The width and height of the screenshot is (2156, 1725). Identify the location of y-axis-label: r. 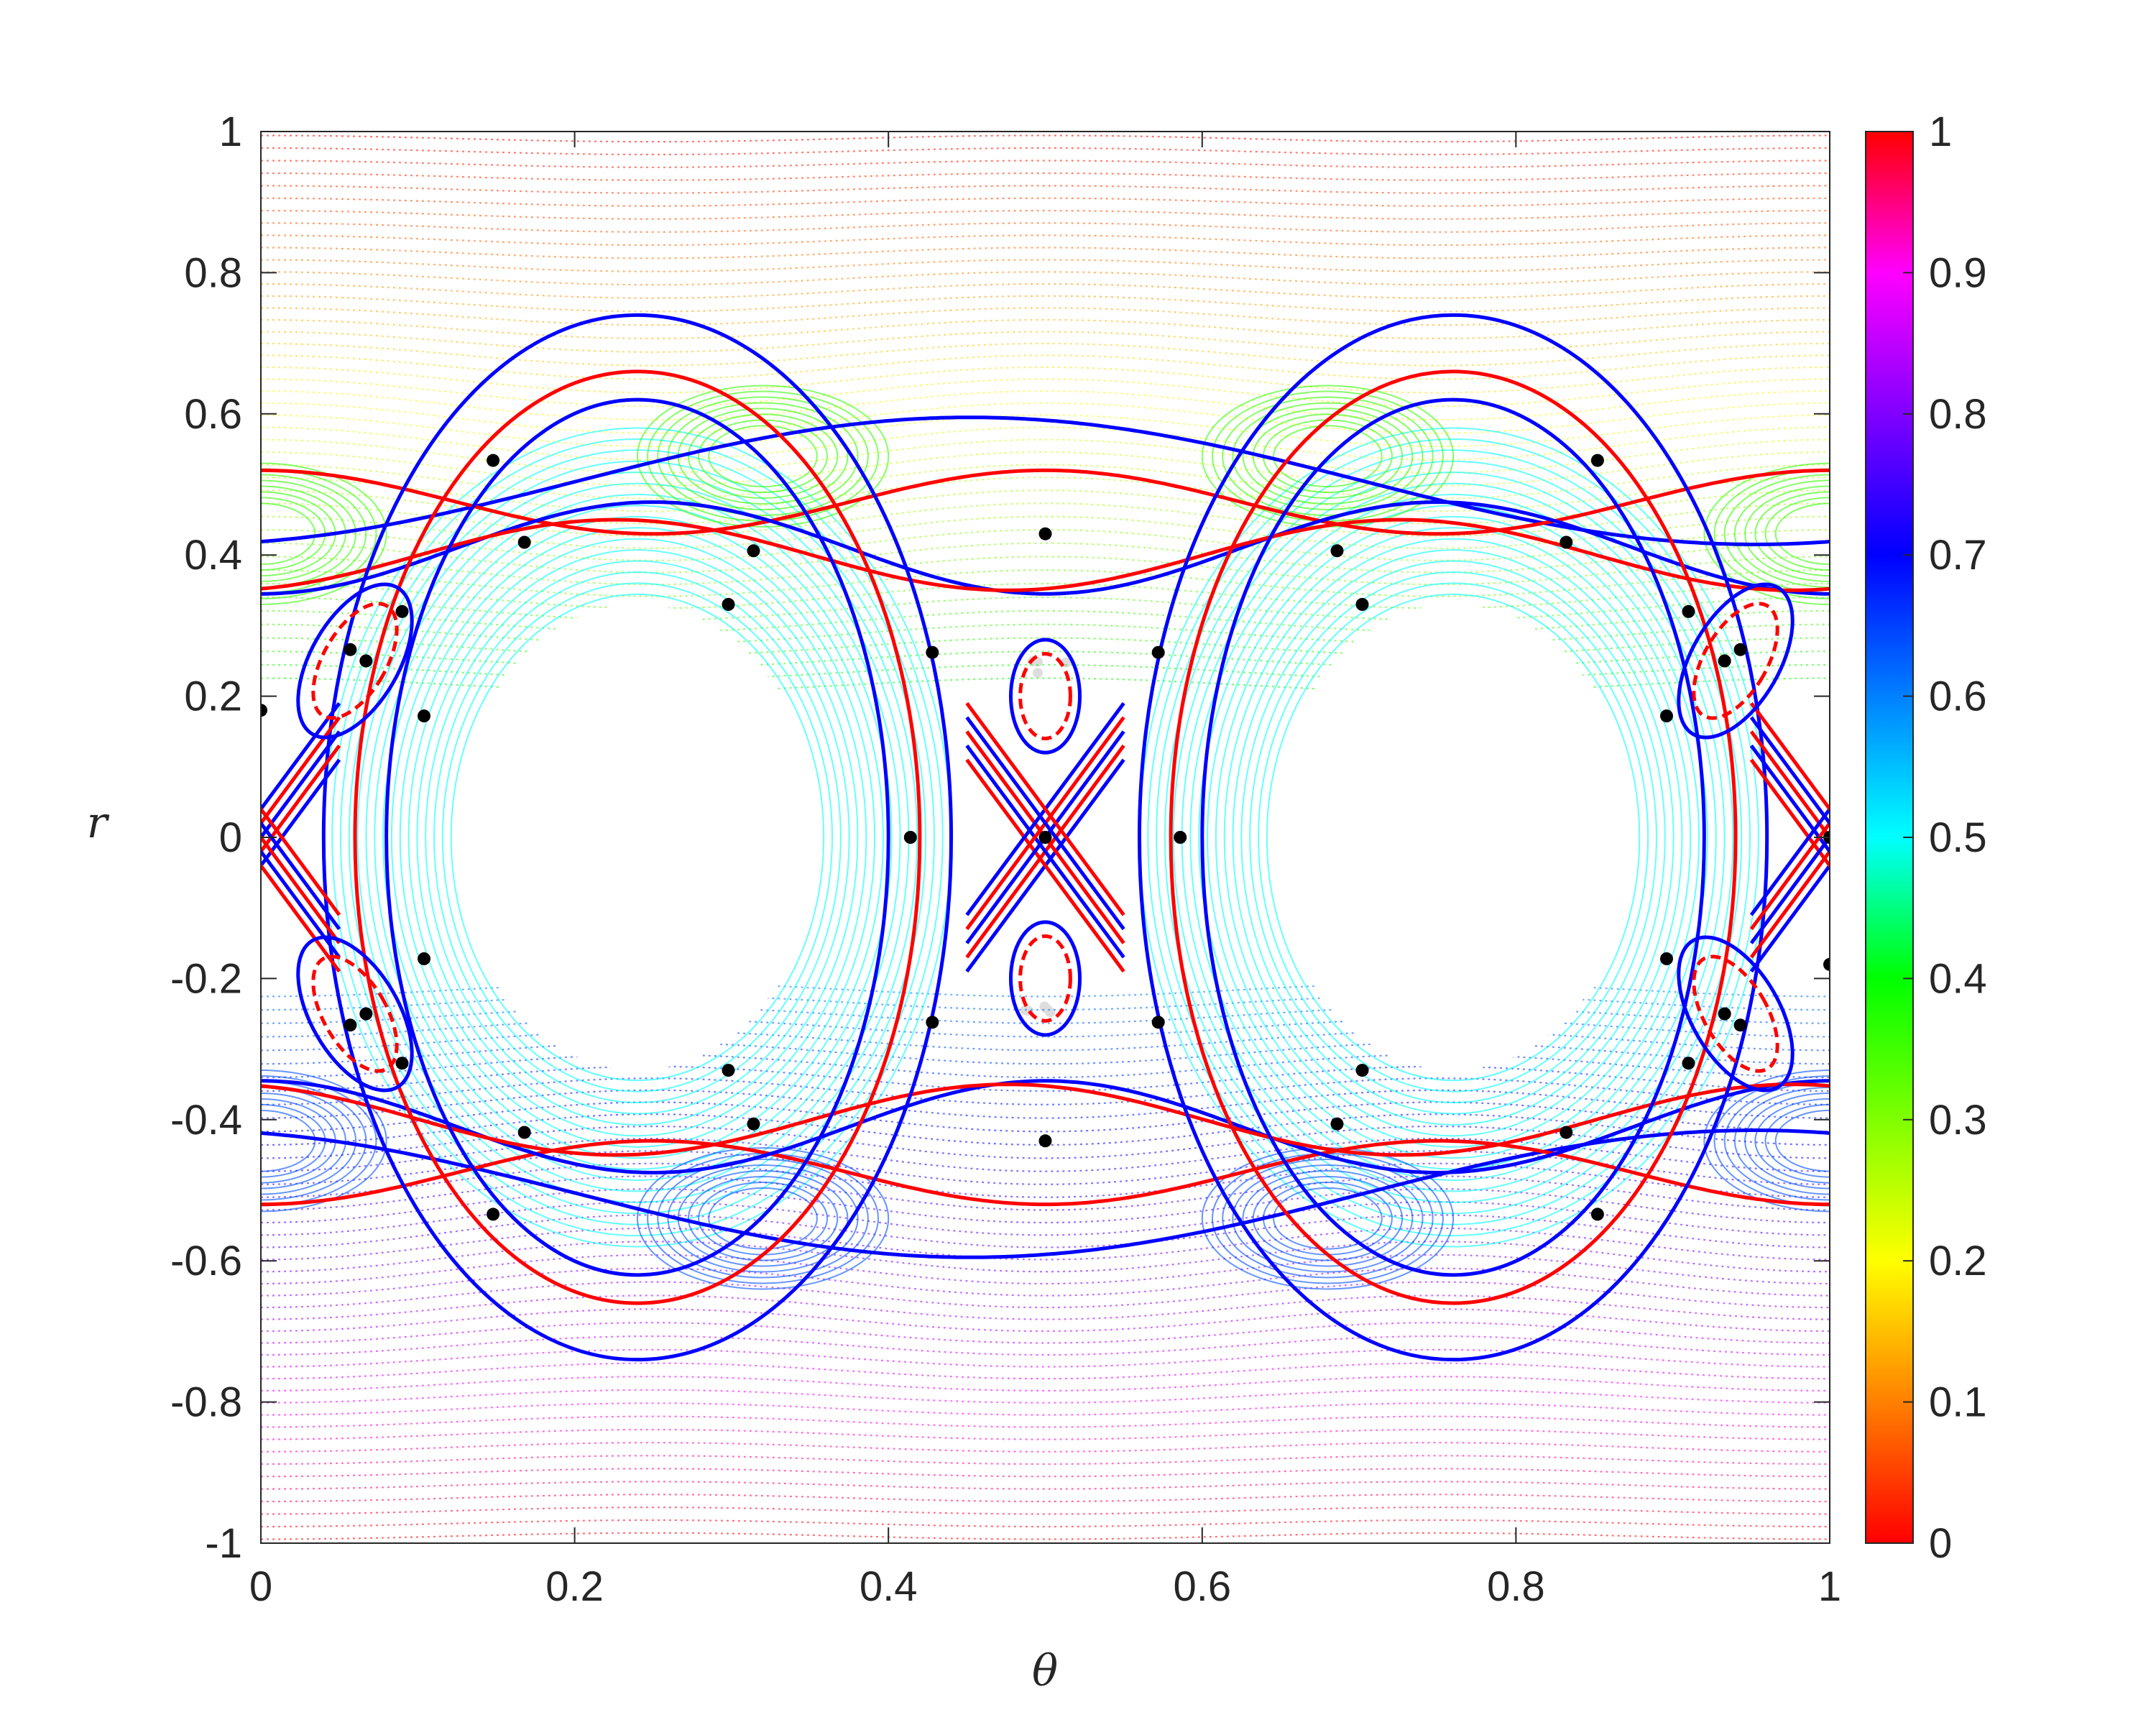
(98, 823).